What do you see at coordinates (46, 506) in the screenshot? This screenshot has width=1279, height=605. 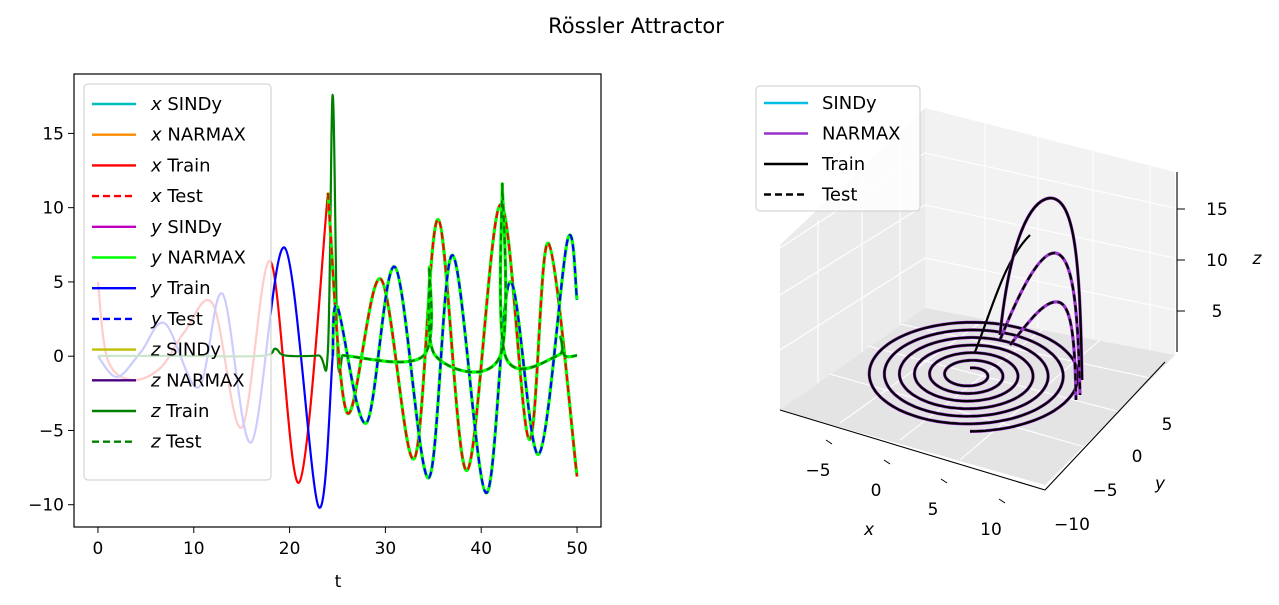 I see `y-tick-label: −10` at bounding box center [46, 506].